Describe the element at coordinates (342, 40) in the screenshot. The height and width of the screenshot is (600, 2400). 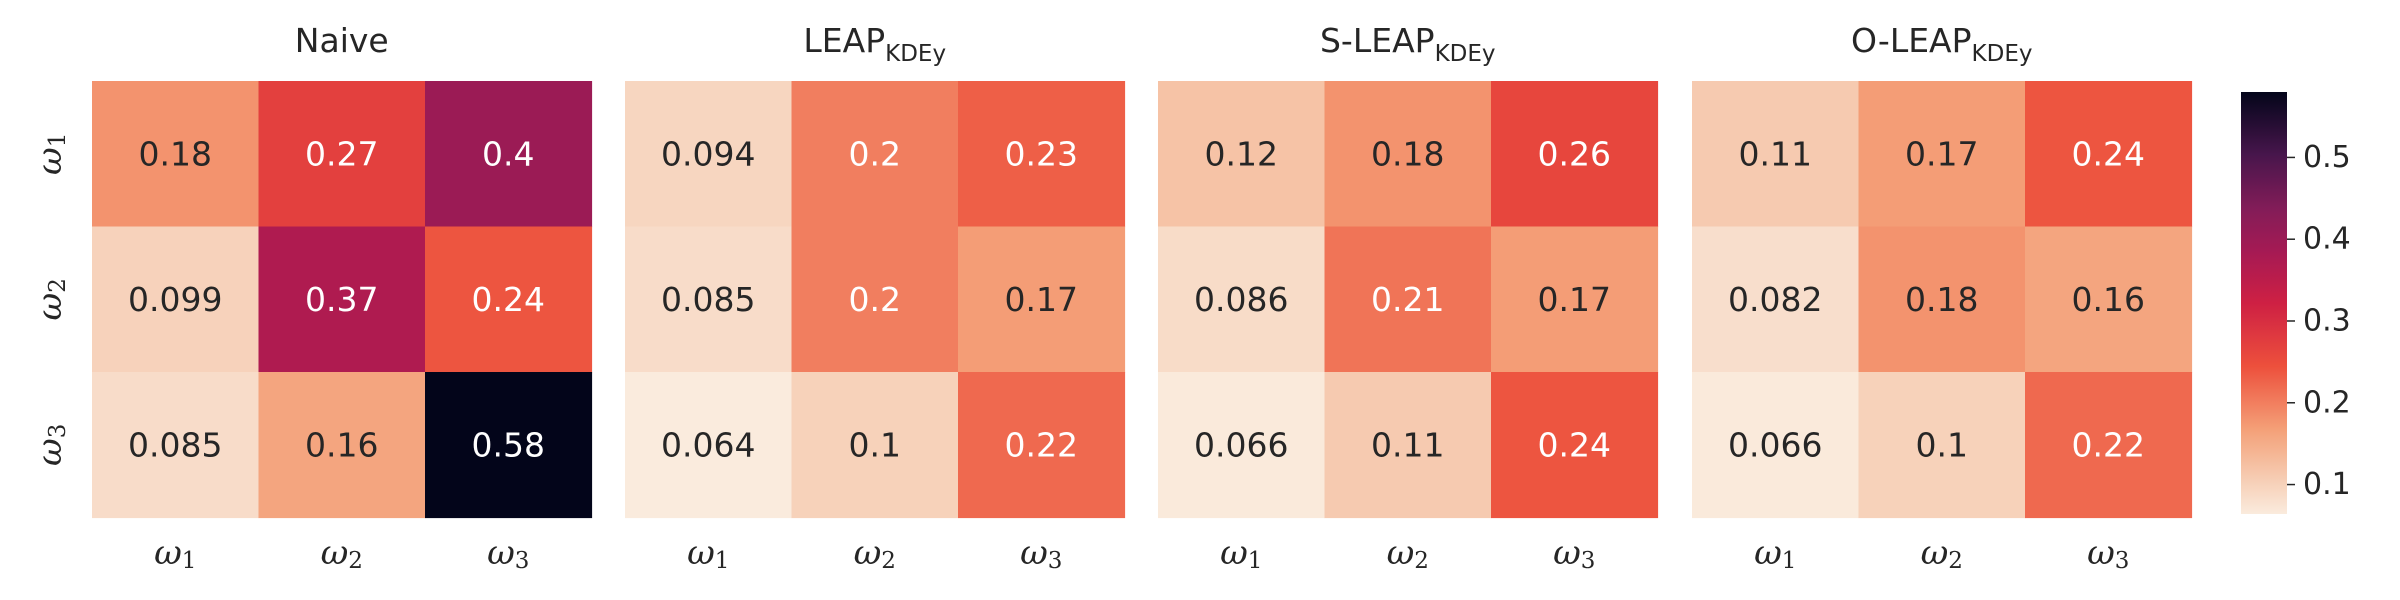
I see `panel-title: Naive` at that location.